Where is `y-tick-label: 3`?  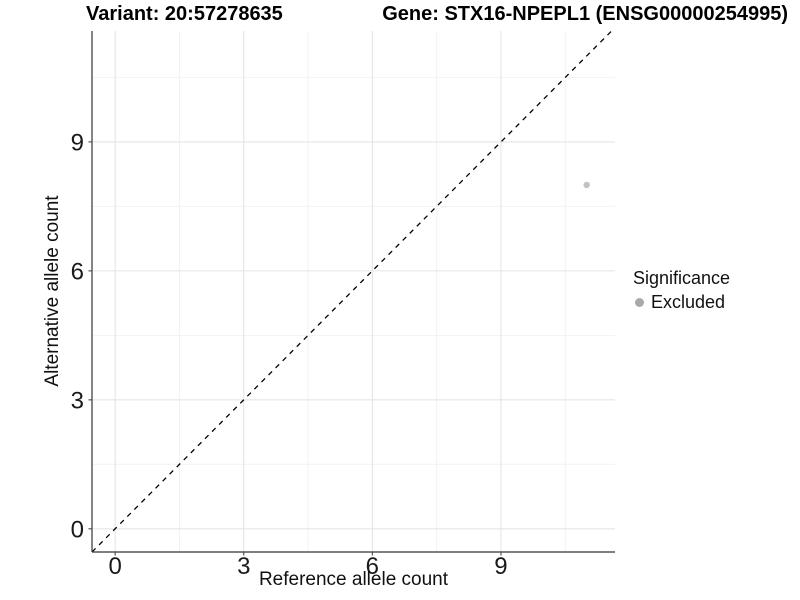
y-tick-label: 3 is located at coordinates (77, 400).